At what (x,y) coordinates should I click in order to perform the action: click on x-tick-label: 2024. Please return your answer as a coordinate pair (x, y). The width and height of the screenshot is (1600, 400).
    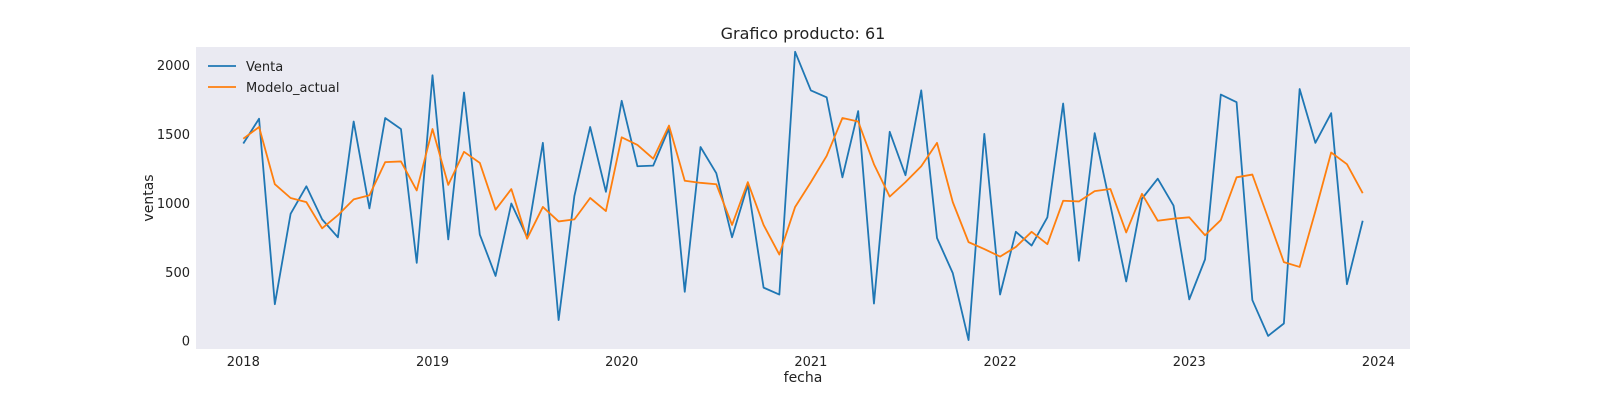
    Looking at the image, I should click on (1378, 362).